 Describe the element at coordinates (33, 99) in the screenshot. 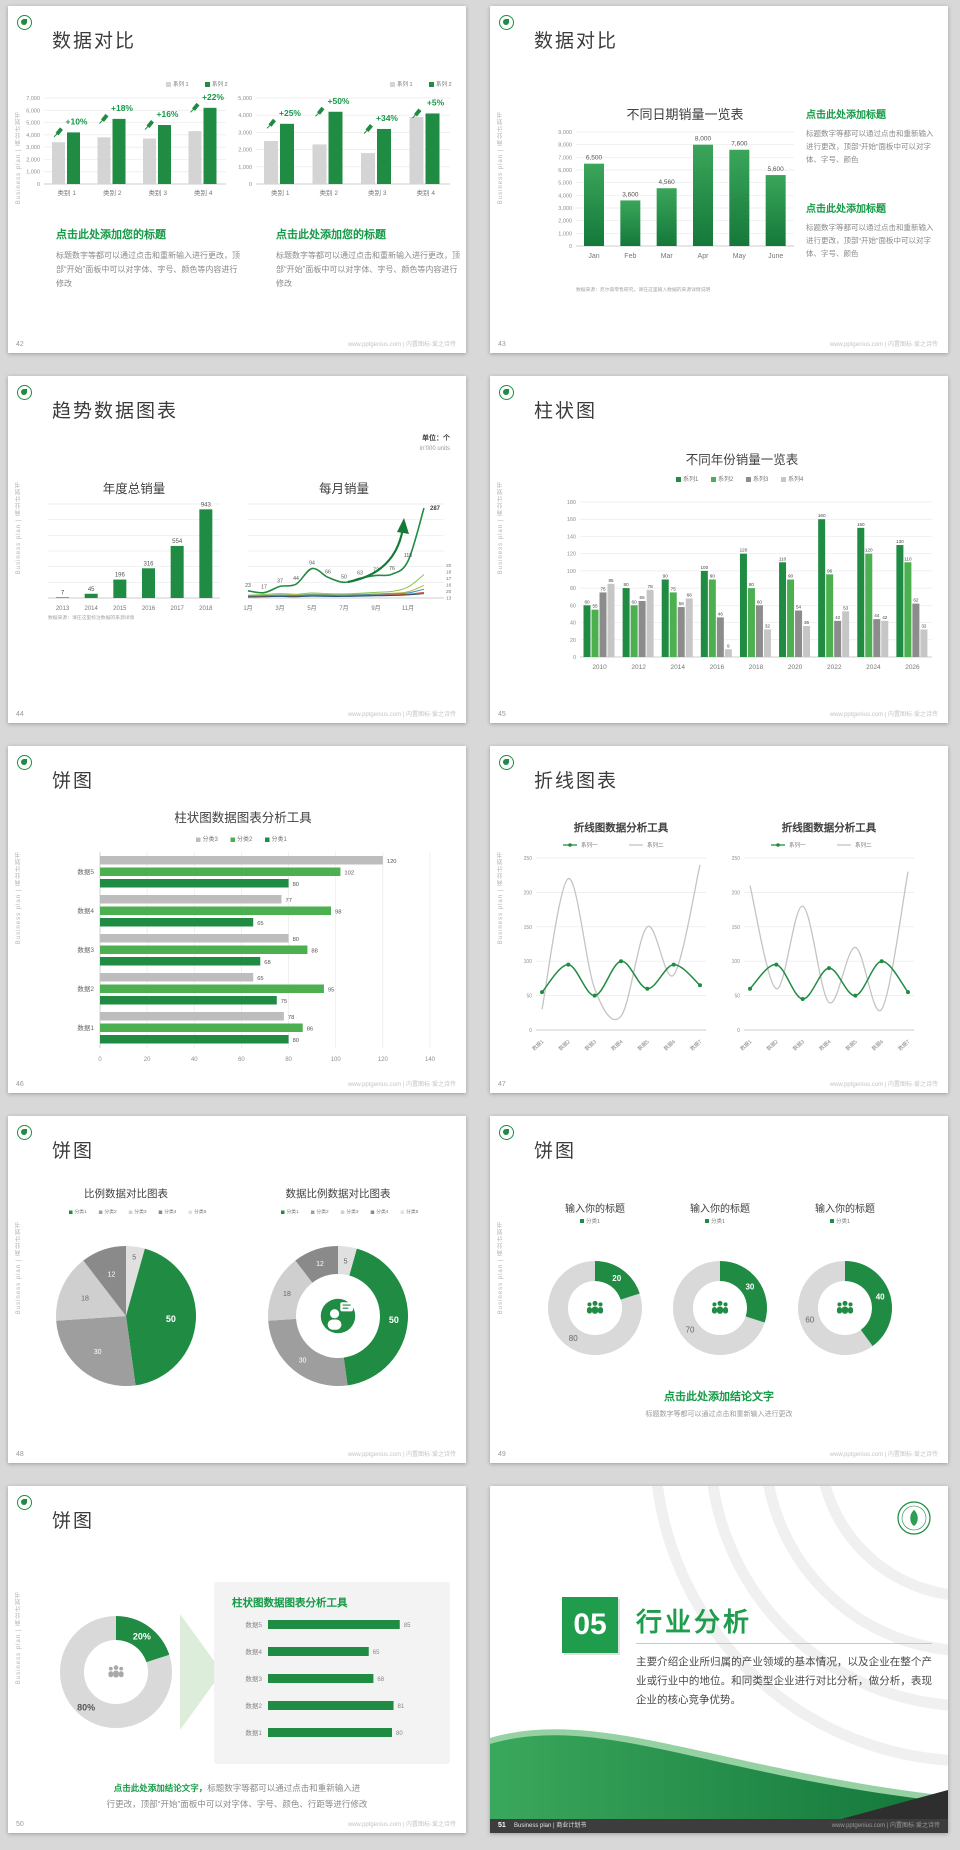

I see `svg-text: 7,000` at that location.